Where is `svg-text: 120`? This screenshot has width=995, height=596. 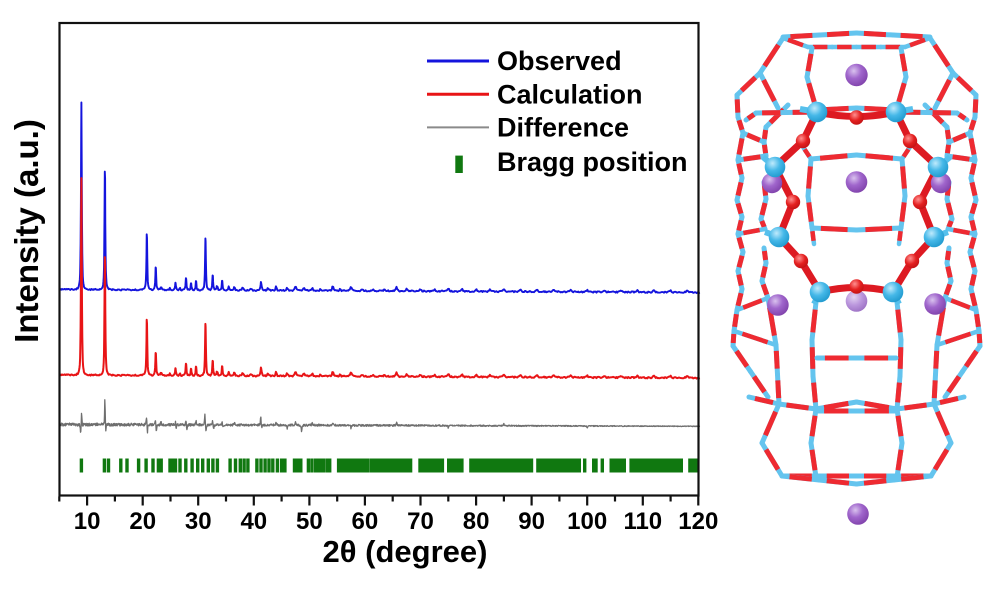 svg-text: 120 is located at coordinates (698, 521).